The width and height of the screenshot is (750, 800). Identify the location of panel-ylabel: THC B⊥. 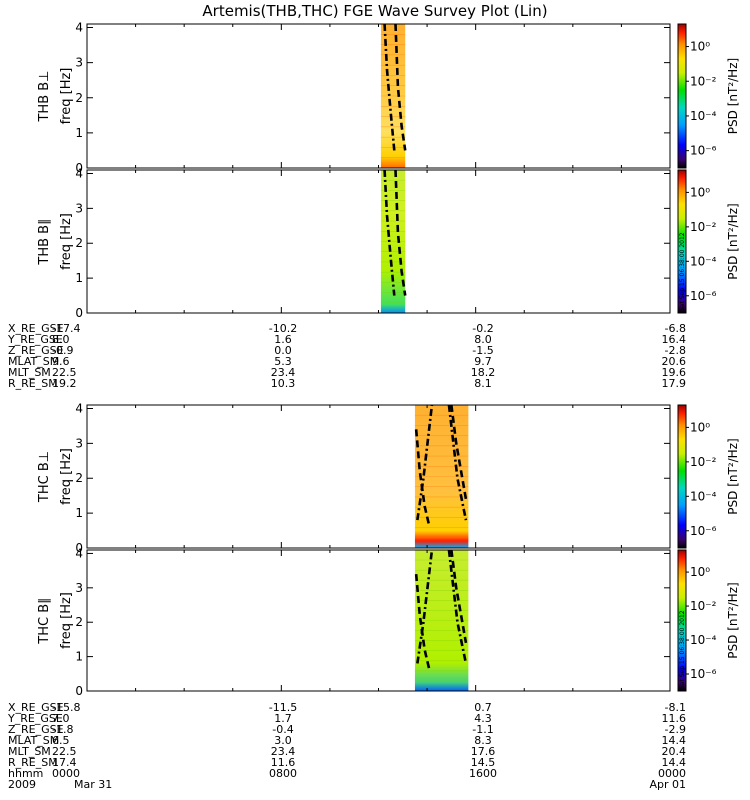
(44, 477).